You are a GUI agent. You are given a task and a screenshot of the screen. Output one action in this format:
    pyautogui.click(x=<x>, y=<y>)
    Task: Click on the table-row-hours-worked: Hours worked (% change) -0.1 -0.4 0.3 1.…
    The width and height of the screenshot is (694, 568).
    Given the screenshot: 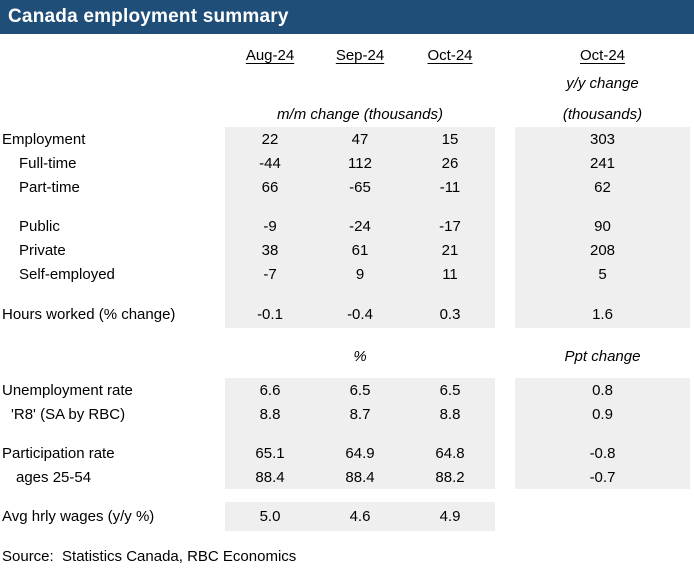 What is the action you would take?
    pyautogui.click(x=347, y=314)
    